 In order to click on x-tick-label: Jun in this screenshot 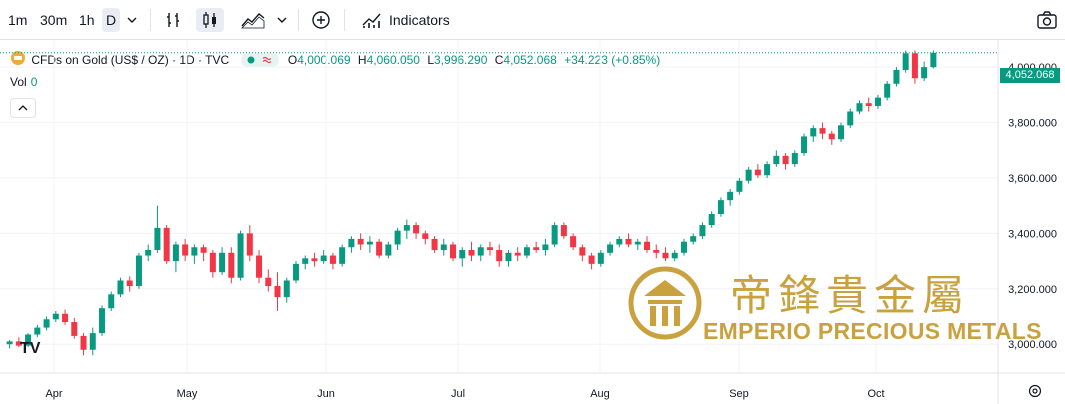, I will do `click(326, 394)`.